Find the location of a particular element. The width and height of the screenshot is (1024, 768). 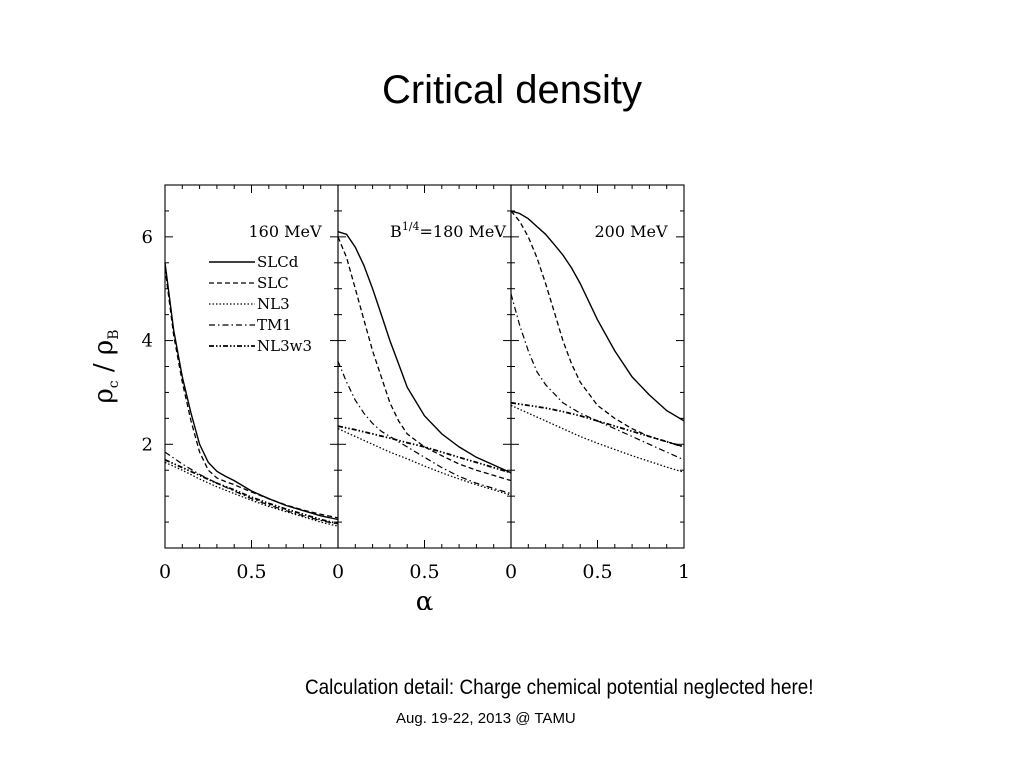

chart-panel-2: 0 0.5 B1/4=180 MeV is located at coordinates (422, 383).